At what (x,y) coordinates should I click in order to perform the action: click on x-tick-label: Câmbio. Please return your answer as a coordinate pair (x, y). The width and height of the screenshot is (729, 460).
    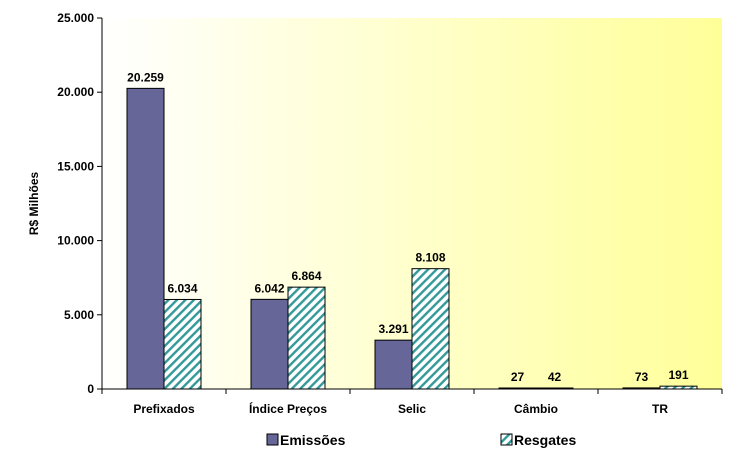
    Looking at the image, I should click on (536, 409).